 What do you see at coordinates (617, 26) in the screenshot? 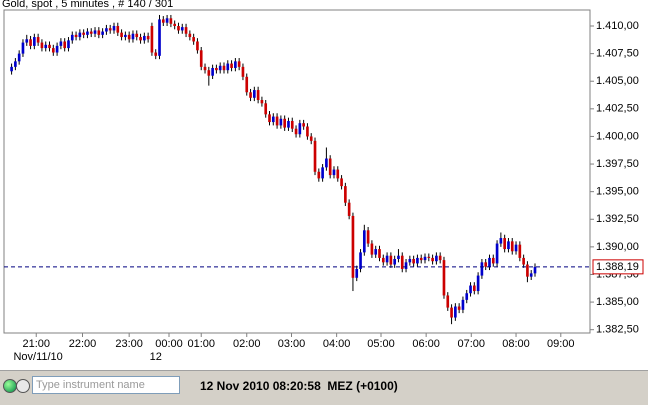
I see `y-tick-label: 1.410,00` at bounding box center [617, 26].